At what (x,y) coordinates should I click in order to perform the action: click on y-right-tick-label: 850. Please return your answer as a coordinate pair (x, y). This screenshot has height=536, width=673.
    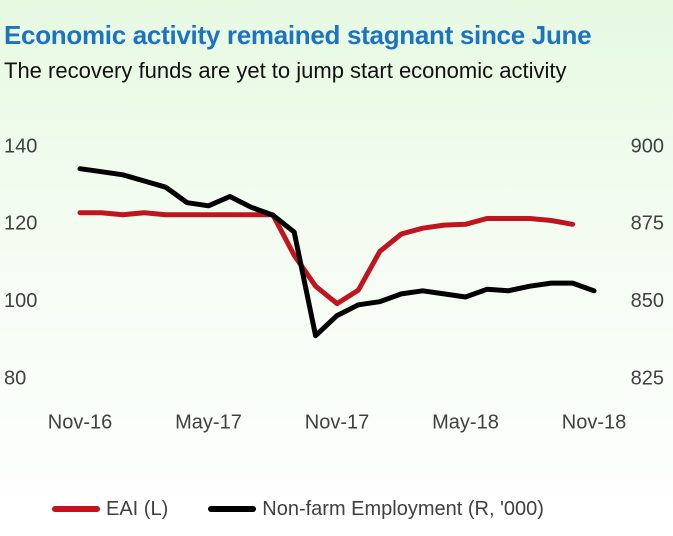
    Looking at the image, I should click on (647, 301).